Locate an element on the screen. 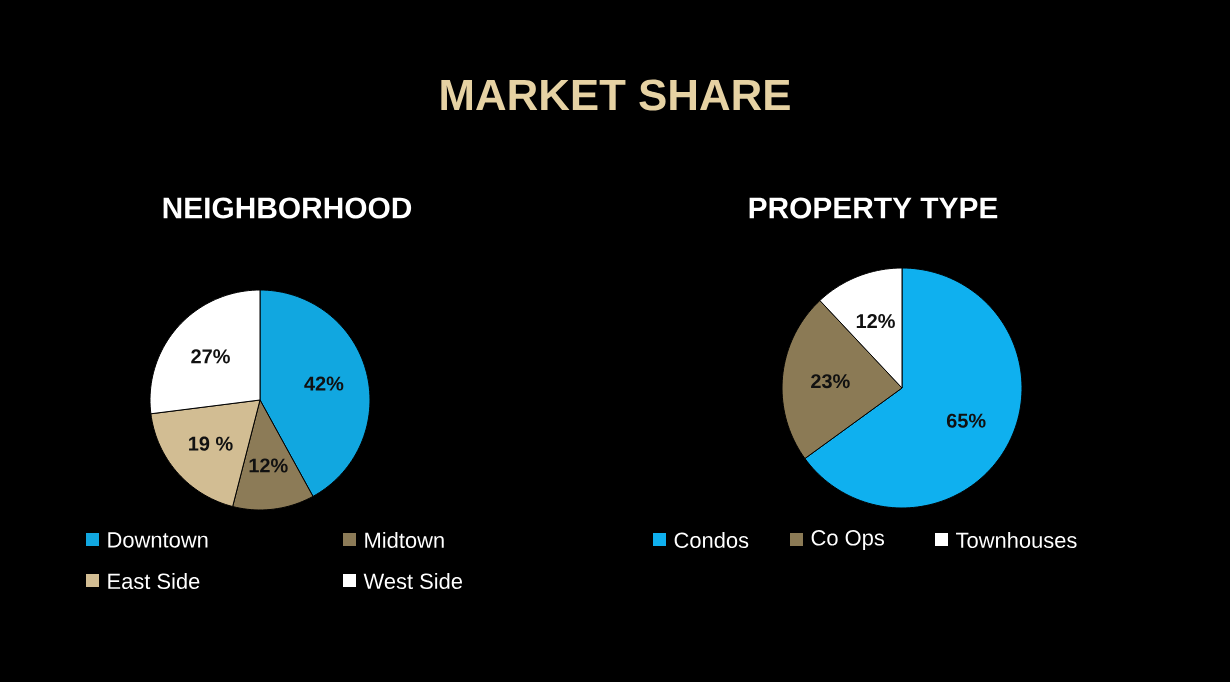  data-label: 42% is located at coordinates (324, 383).